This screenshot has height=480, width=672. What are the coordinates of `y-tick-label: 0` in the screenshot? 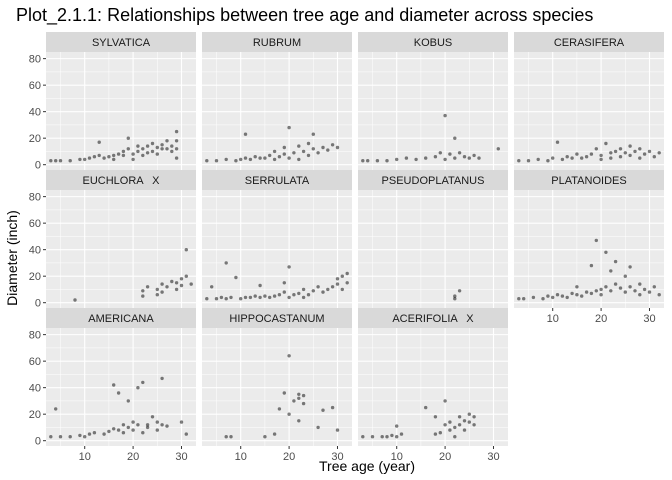 It's located at (38, 166).